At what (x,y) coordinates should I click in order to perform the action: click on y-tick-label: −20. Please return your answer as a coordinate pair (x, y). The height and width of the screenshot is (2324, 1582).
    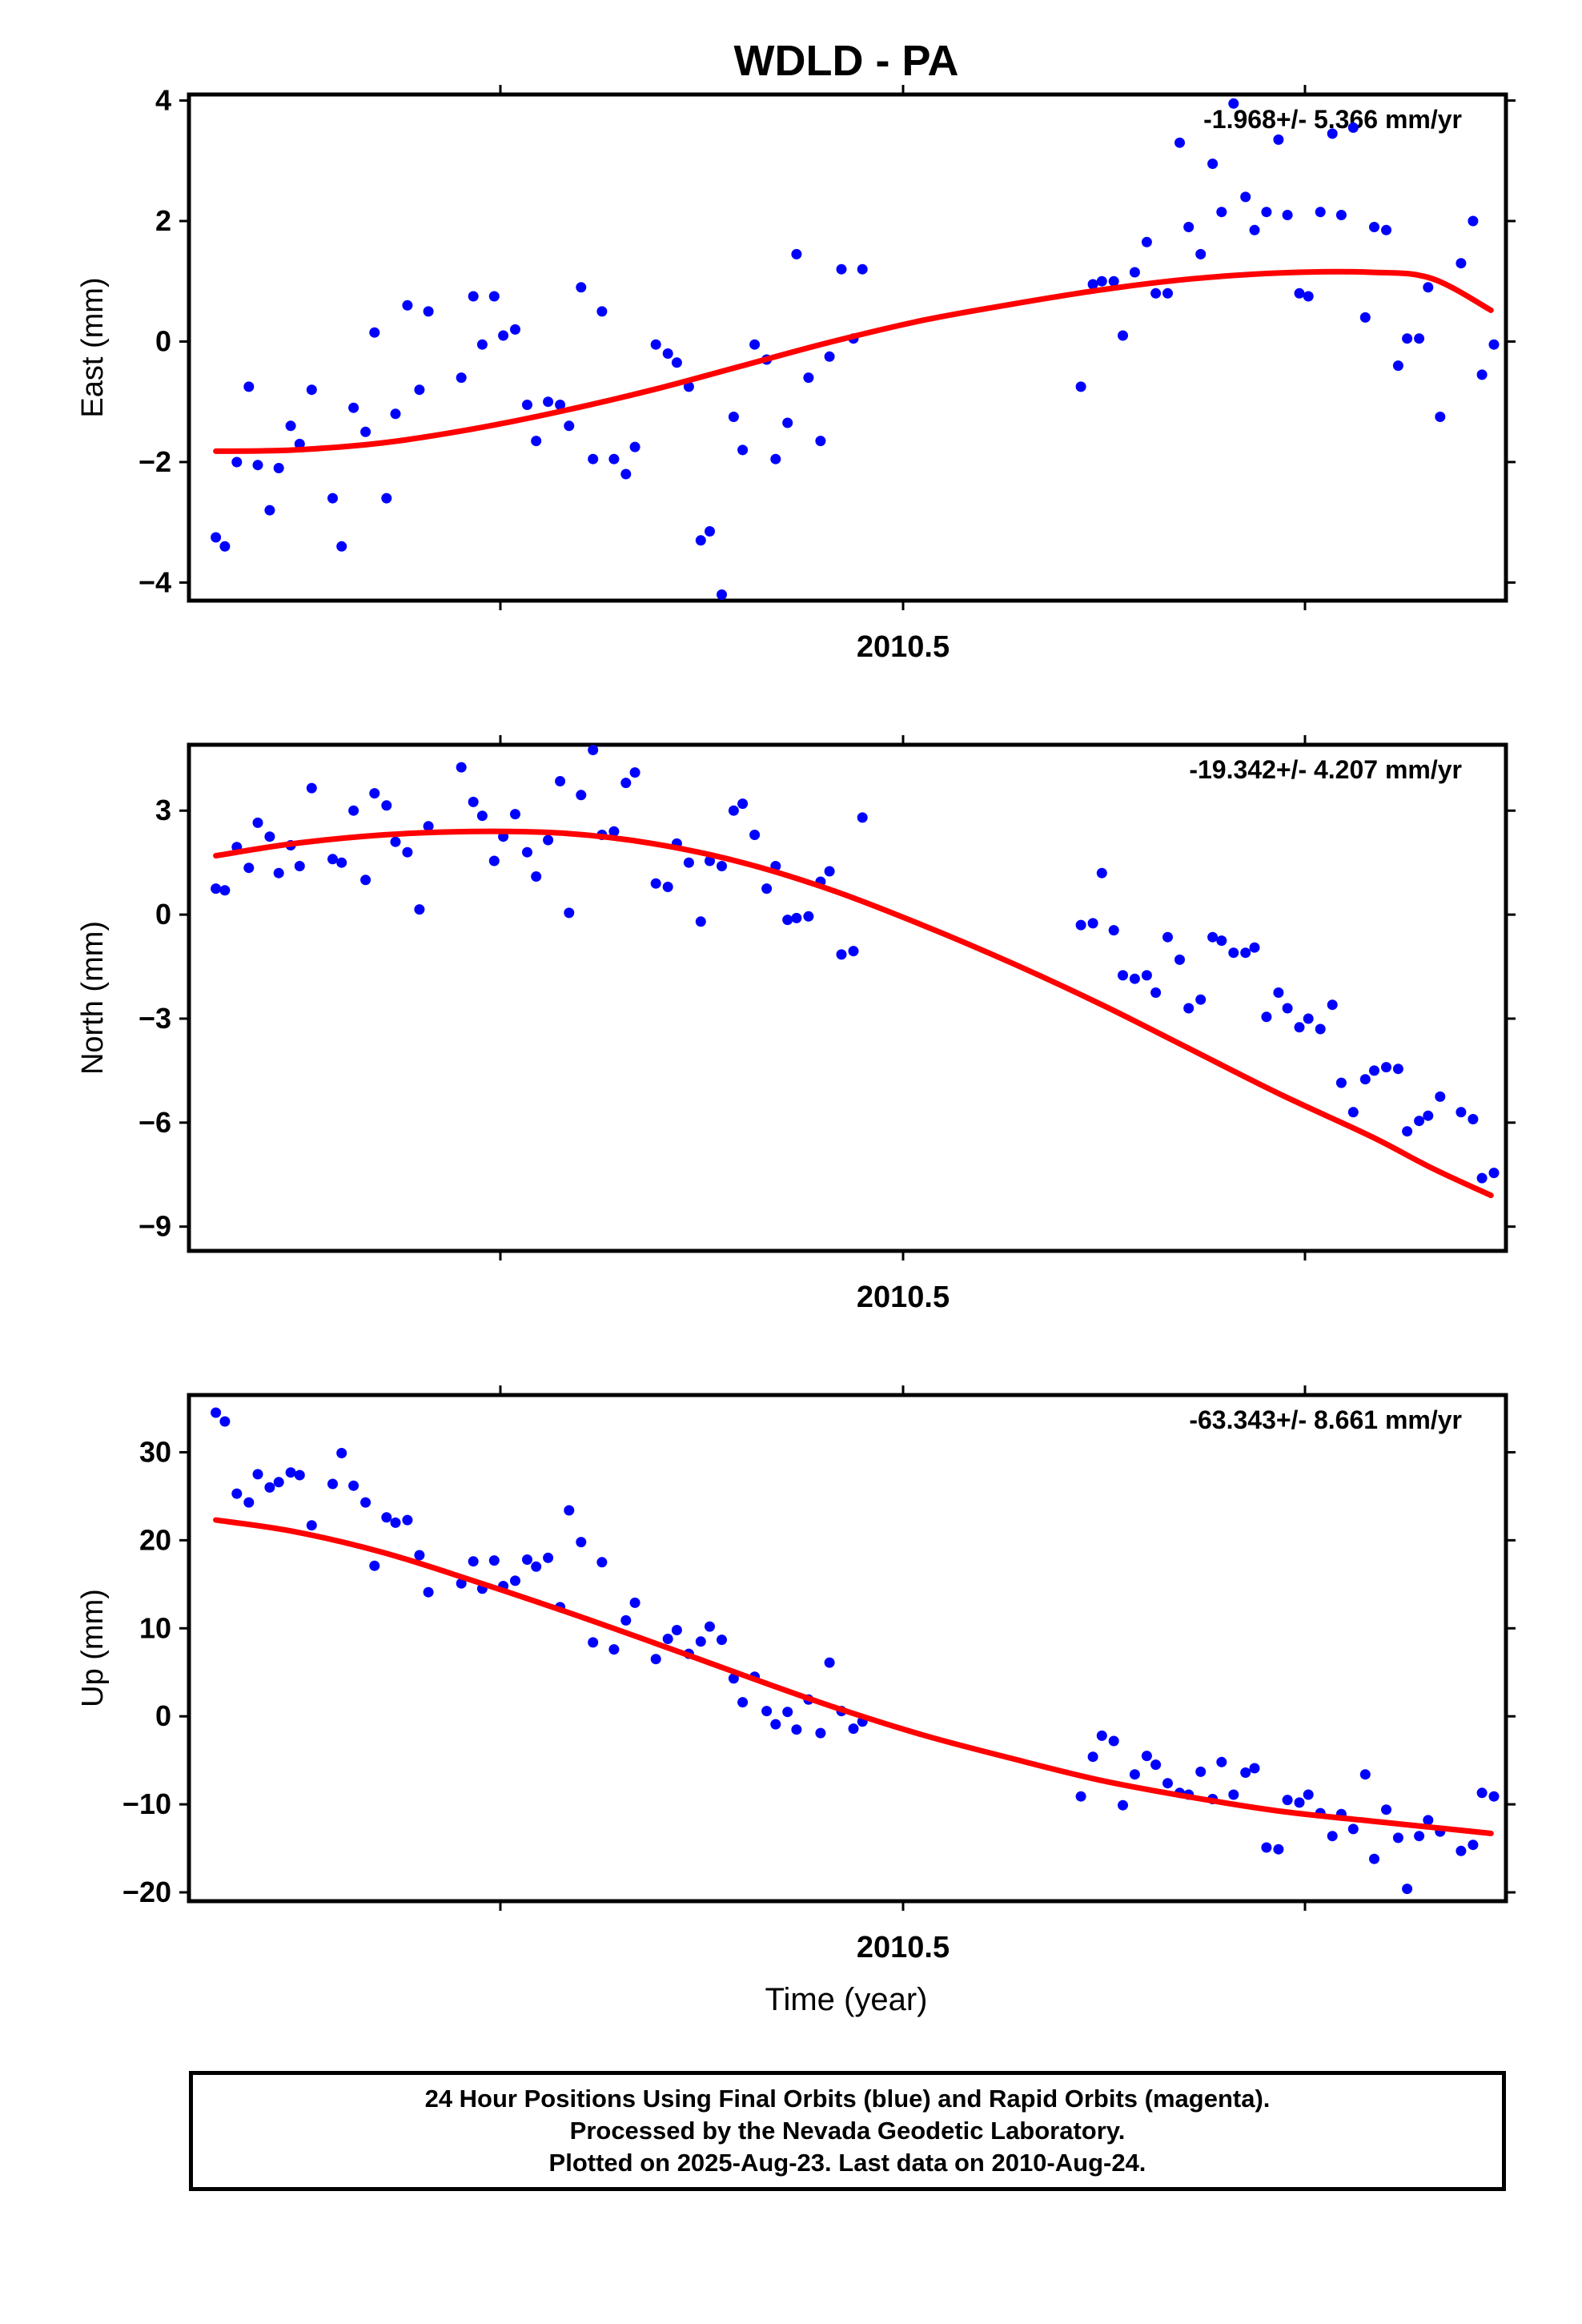
    Looking at the image, I should click on (146, 1892).